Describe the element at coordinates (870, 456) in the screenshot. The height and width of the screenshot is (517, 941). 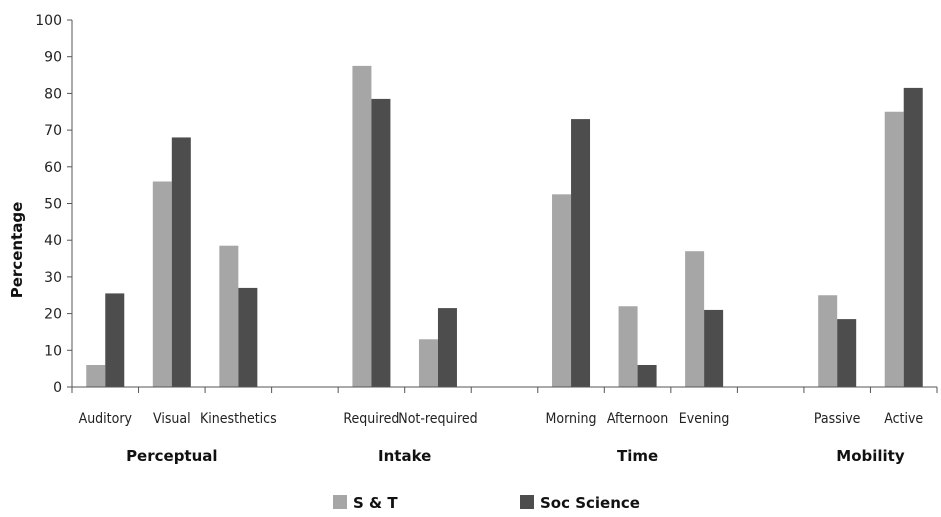
I see `x-group-label: Mobility` at that location.